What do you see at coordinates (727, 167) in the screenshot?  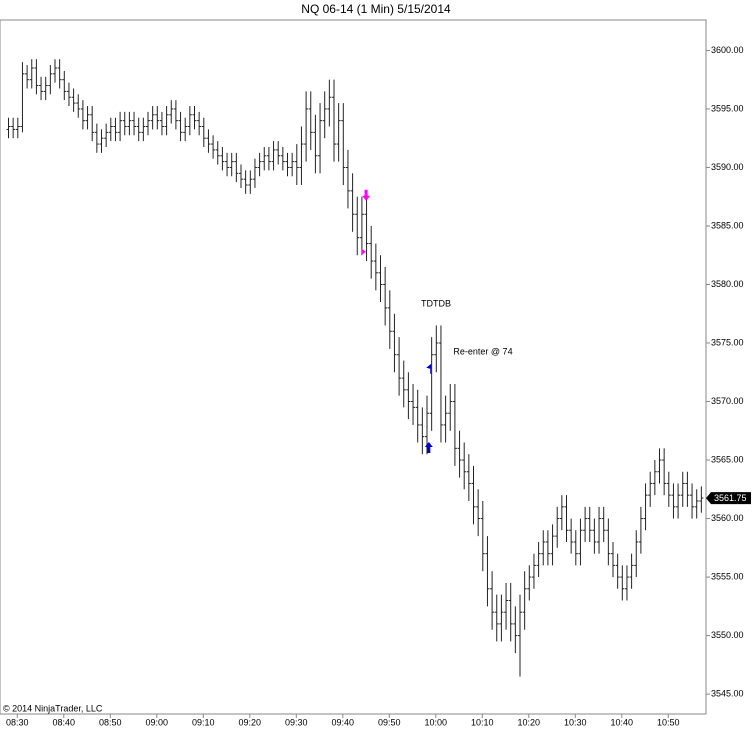 I see `y-tick-label: 3590.00` at bounding box center [727, 167].